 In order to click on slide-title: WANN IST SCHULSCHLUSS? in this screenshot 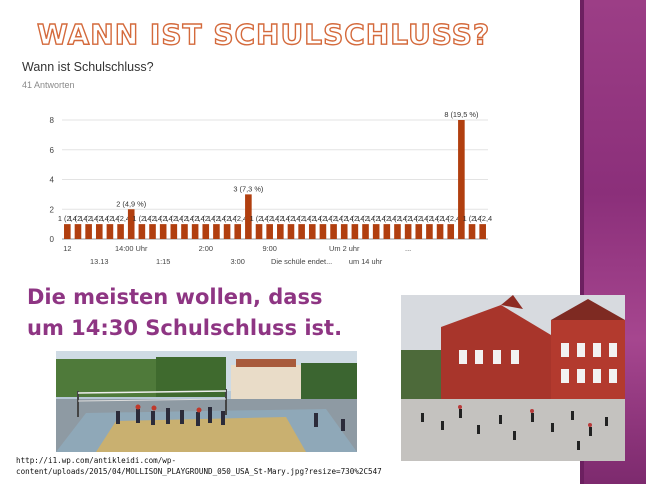, I will do `click(263, 34)`.